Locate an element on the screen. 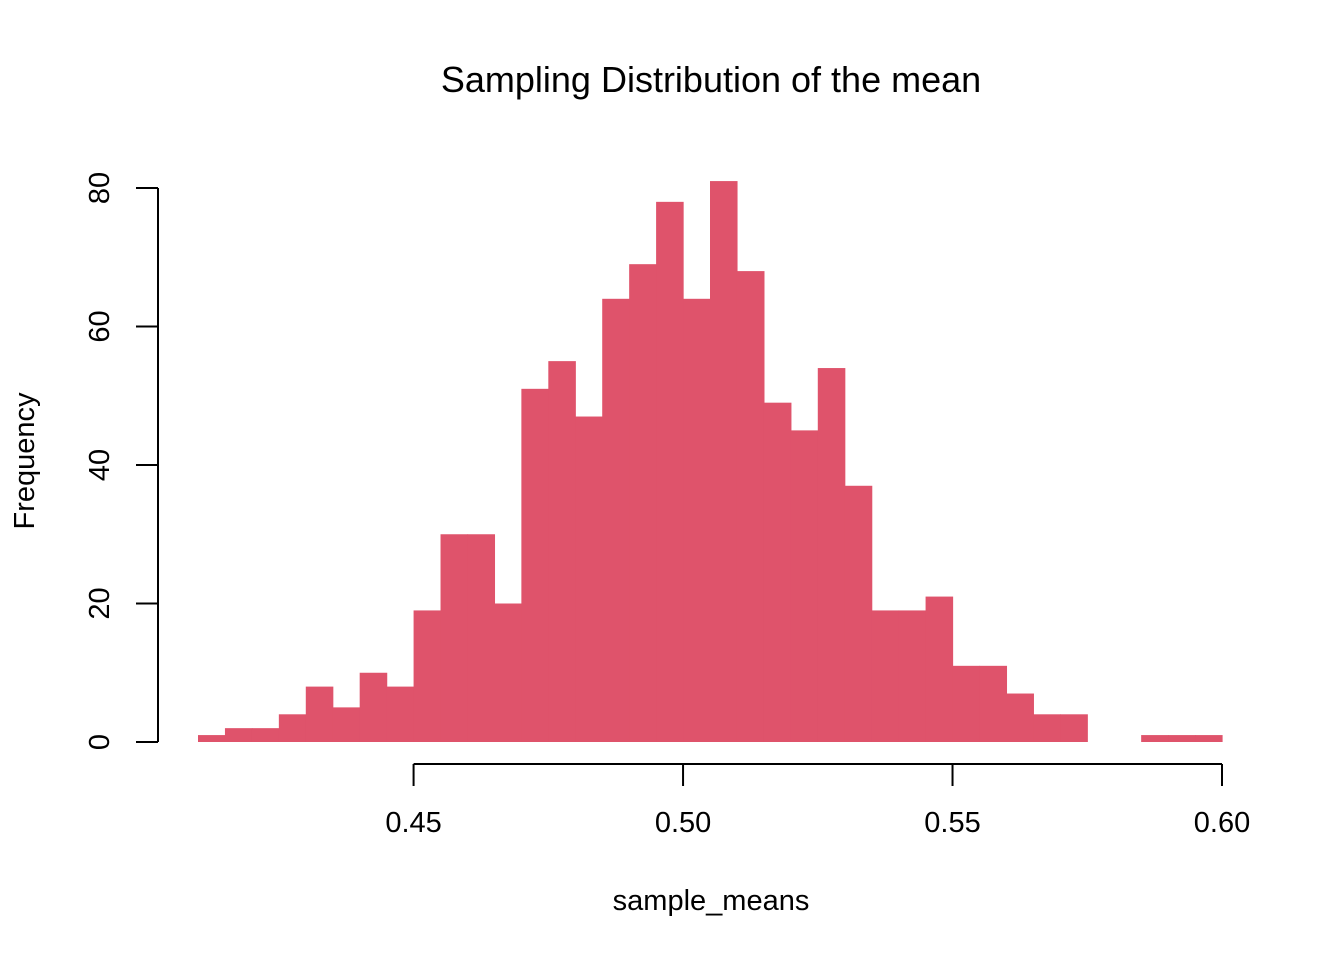 This screenshot has height=960, width=1344. x-tick-label: 0.50 is located at coordinates (683, 823).